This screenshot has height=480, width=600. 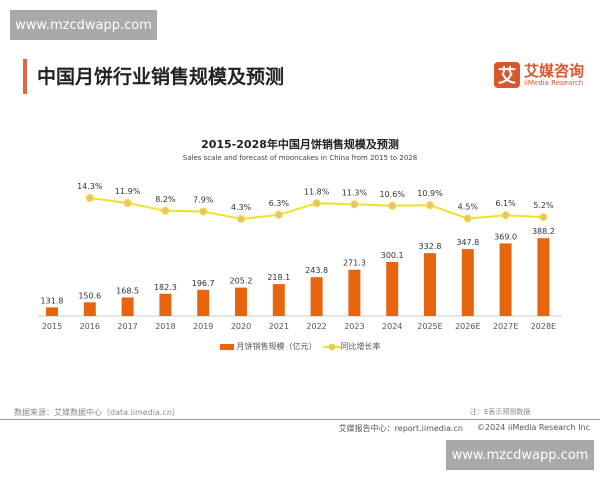 What do you see at coordinates (128, 191) in the screenshot?
I see `growth-label: 11.9%` at bounding box center [128, 191].